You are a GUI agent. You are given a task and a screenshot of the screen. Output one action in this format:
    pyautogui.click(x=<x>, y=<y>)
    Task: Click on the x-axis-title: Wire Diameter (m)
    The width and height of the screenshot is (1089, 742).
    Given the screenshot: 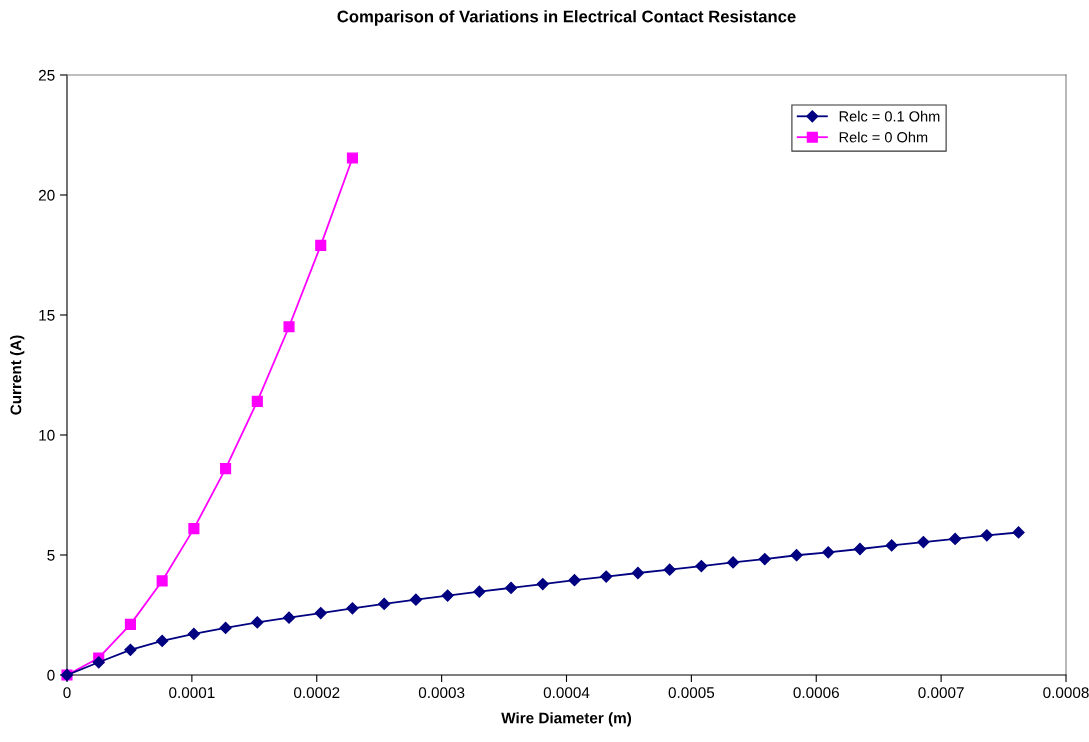 What is the action you would take?
    pyautogui.click(x=566, y=719)
    